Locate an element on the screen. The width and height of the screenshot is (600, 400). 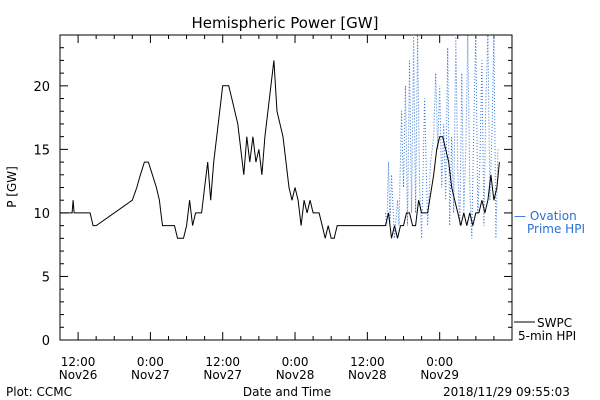
y-tick-label: 20 is located at coordinates (41, 87).